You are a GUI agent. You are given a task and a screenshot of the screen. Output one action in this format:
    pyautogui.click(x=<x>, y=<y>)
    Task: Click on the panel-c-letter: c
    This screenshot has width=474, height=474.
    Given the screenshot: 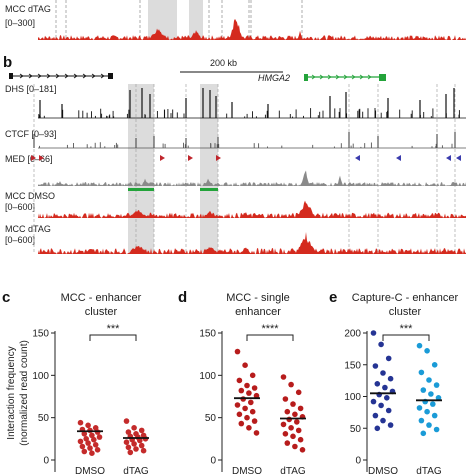 What is the action you would take?
    pyautogui.click(x=6, y=297)
    